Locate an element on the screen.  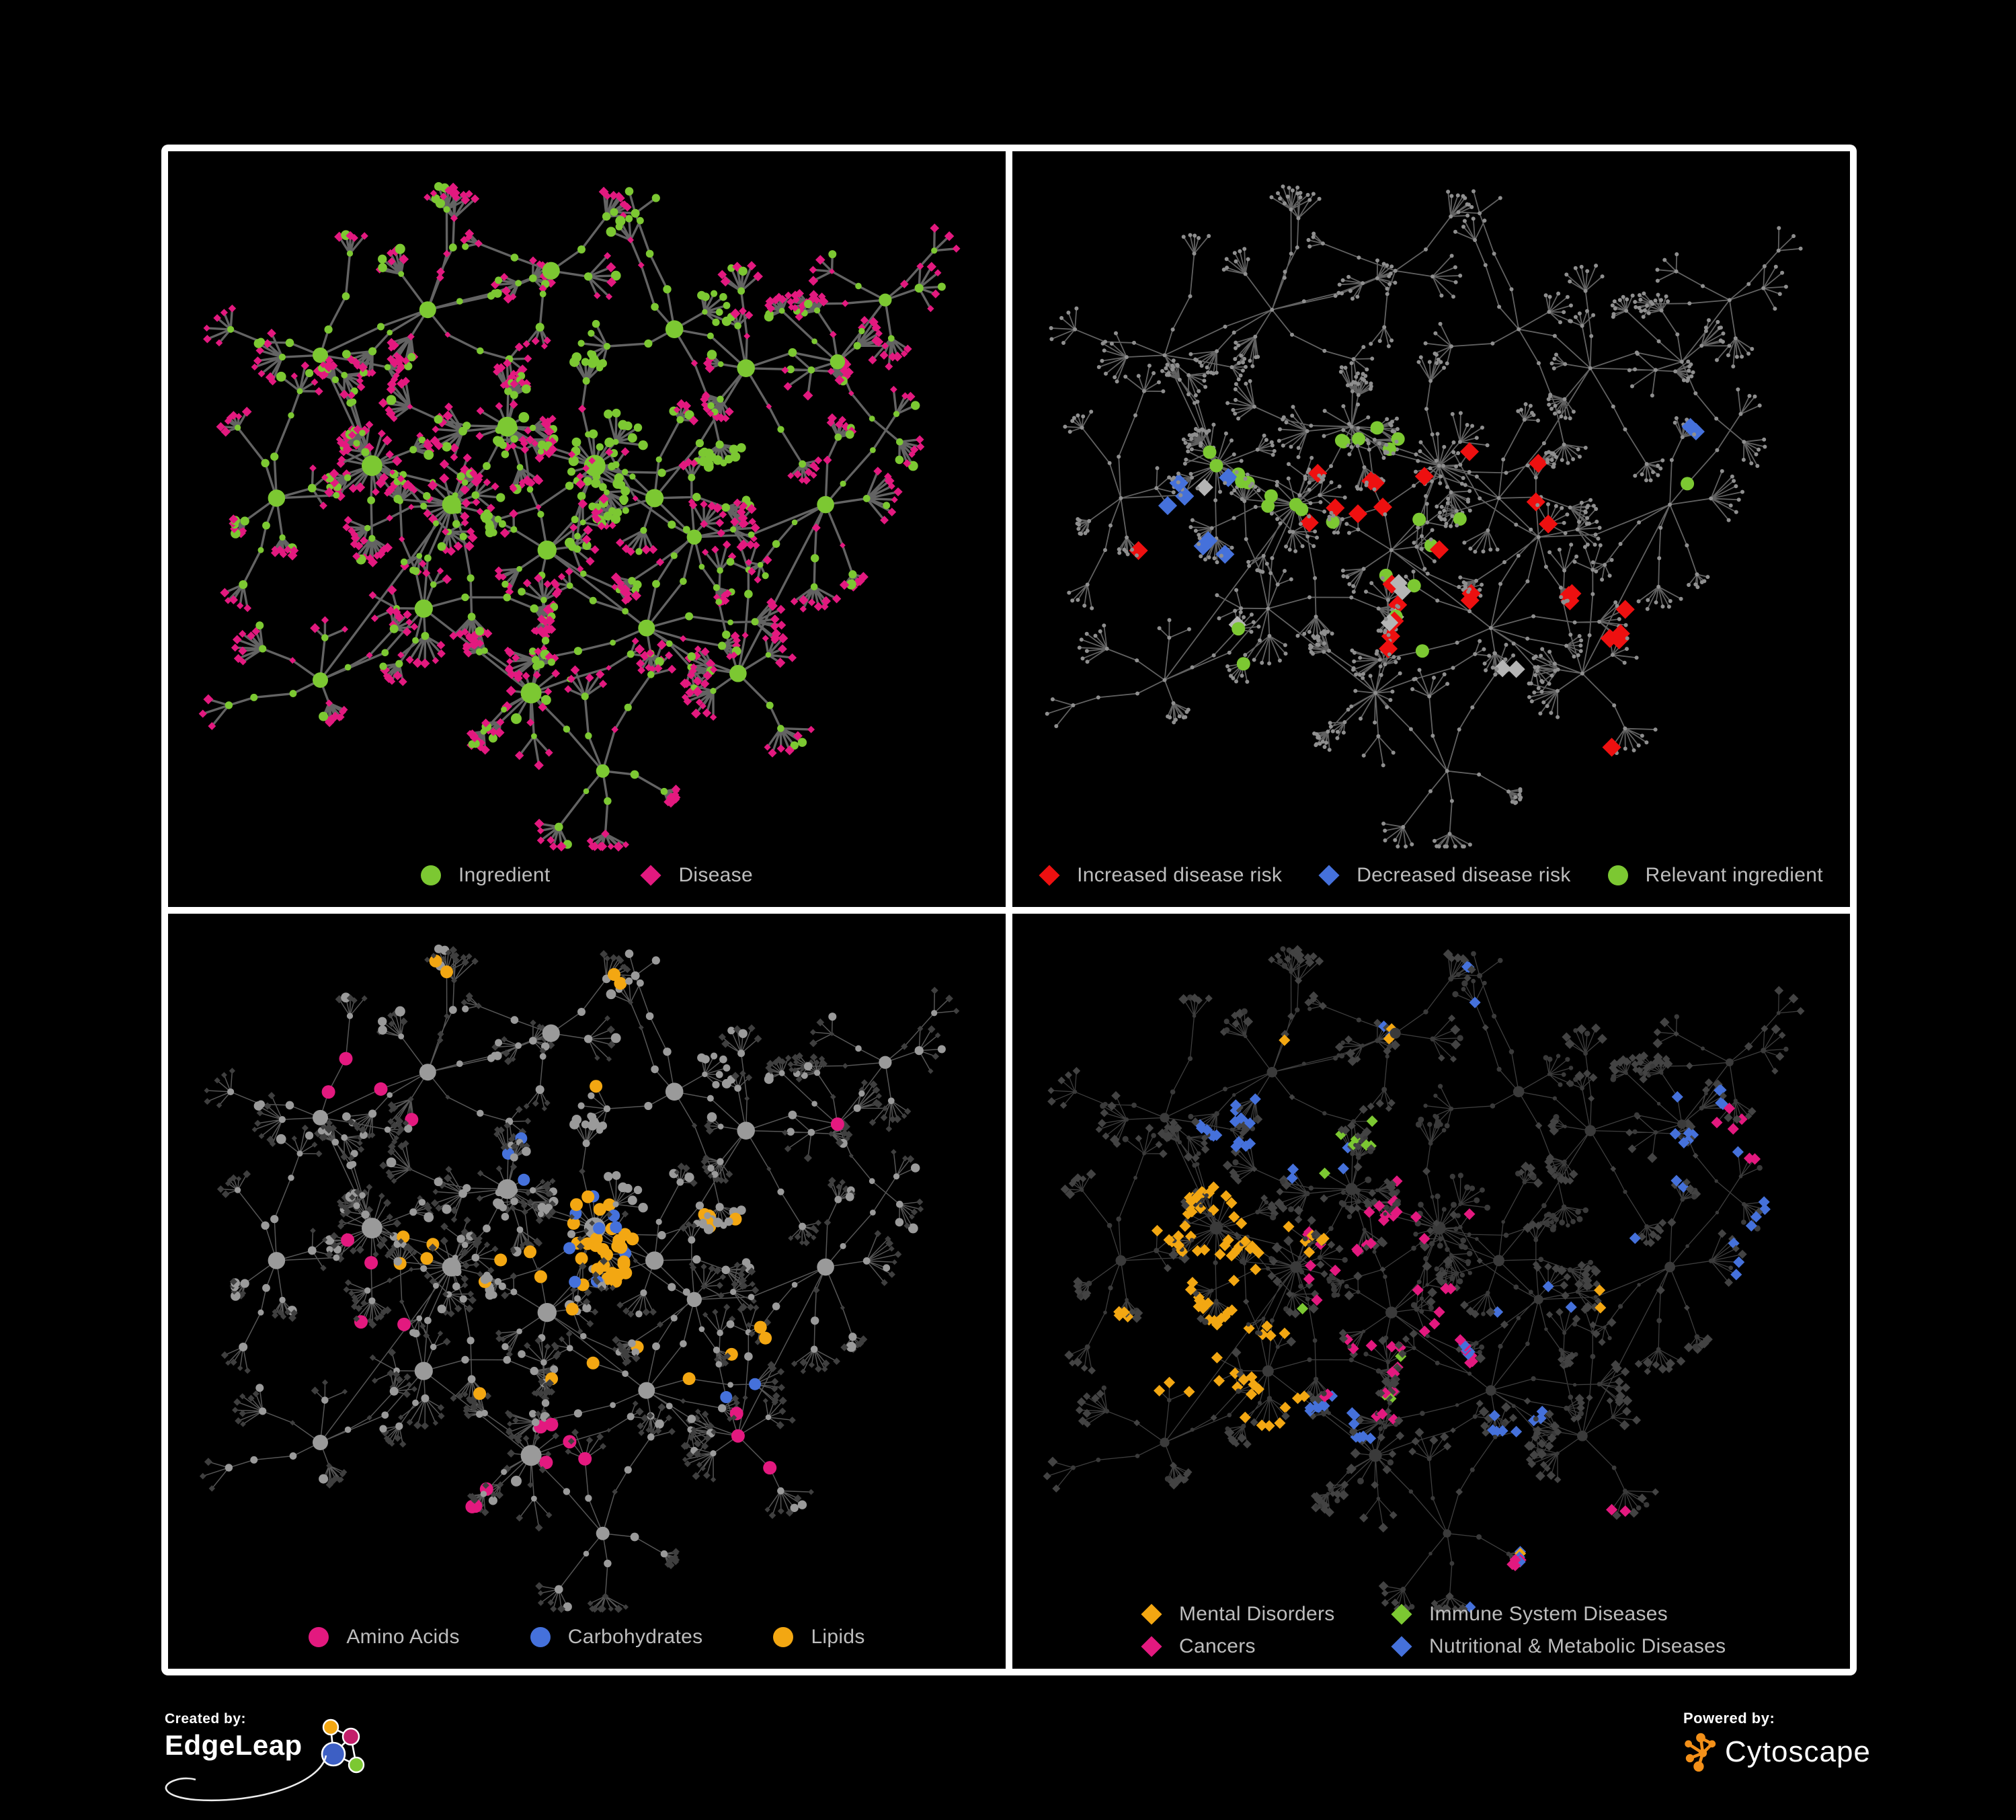
legend-label: Lipids is located at coordinates (838, 1637).